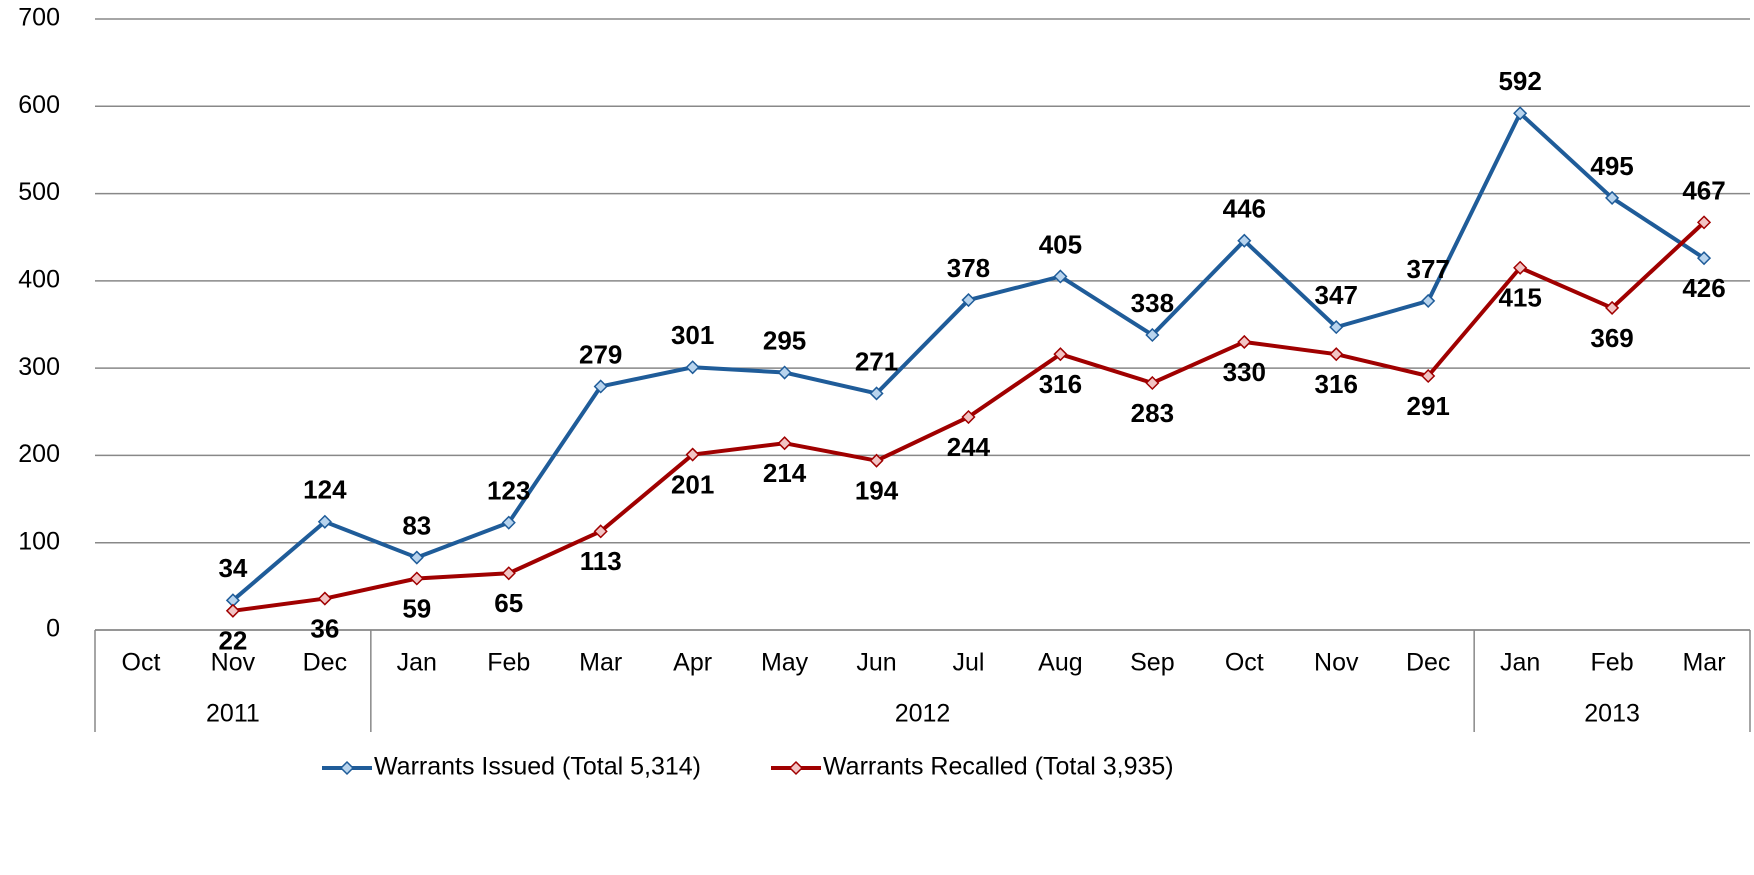  I want to click on legend-label: Warrants Issued (Total 5,314), so click(537, 767).